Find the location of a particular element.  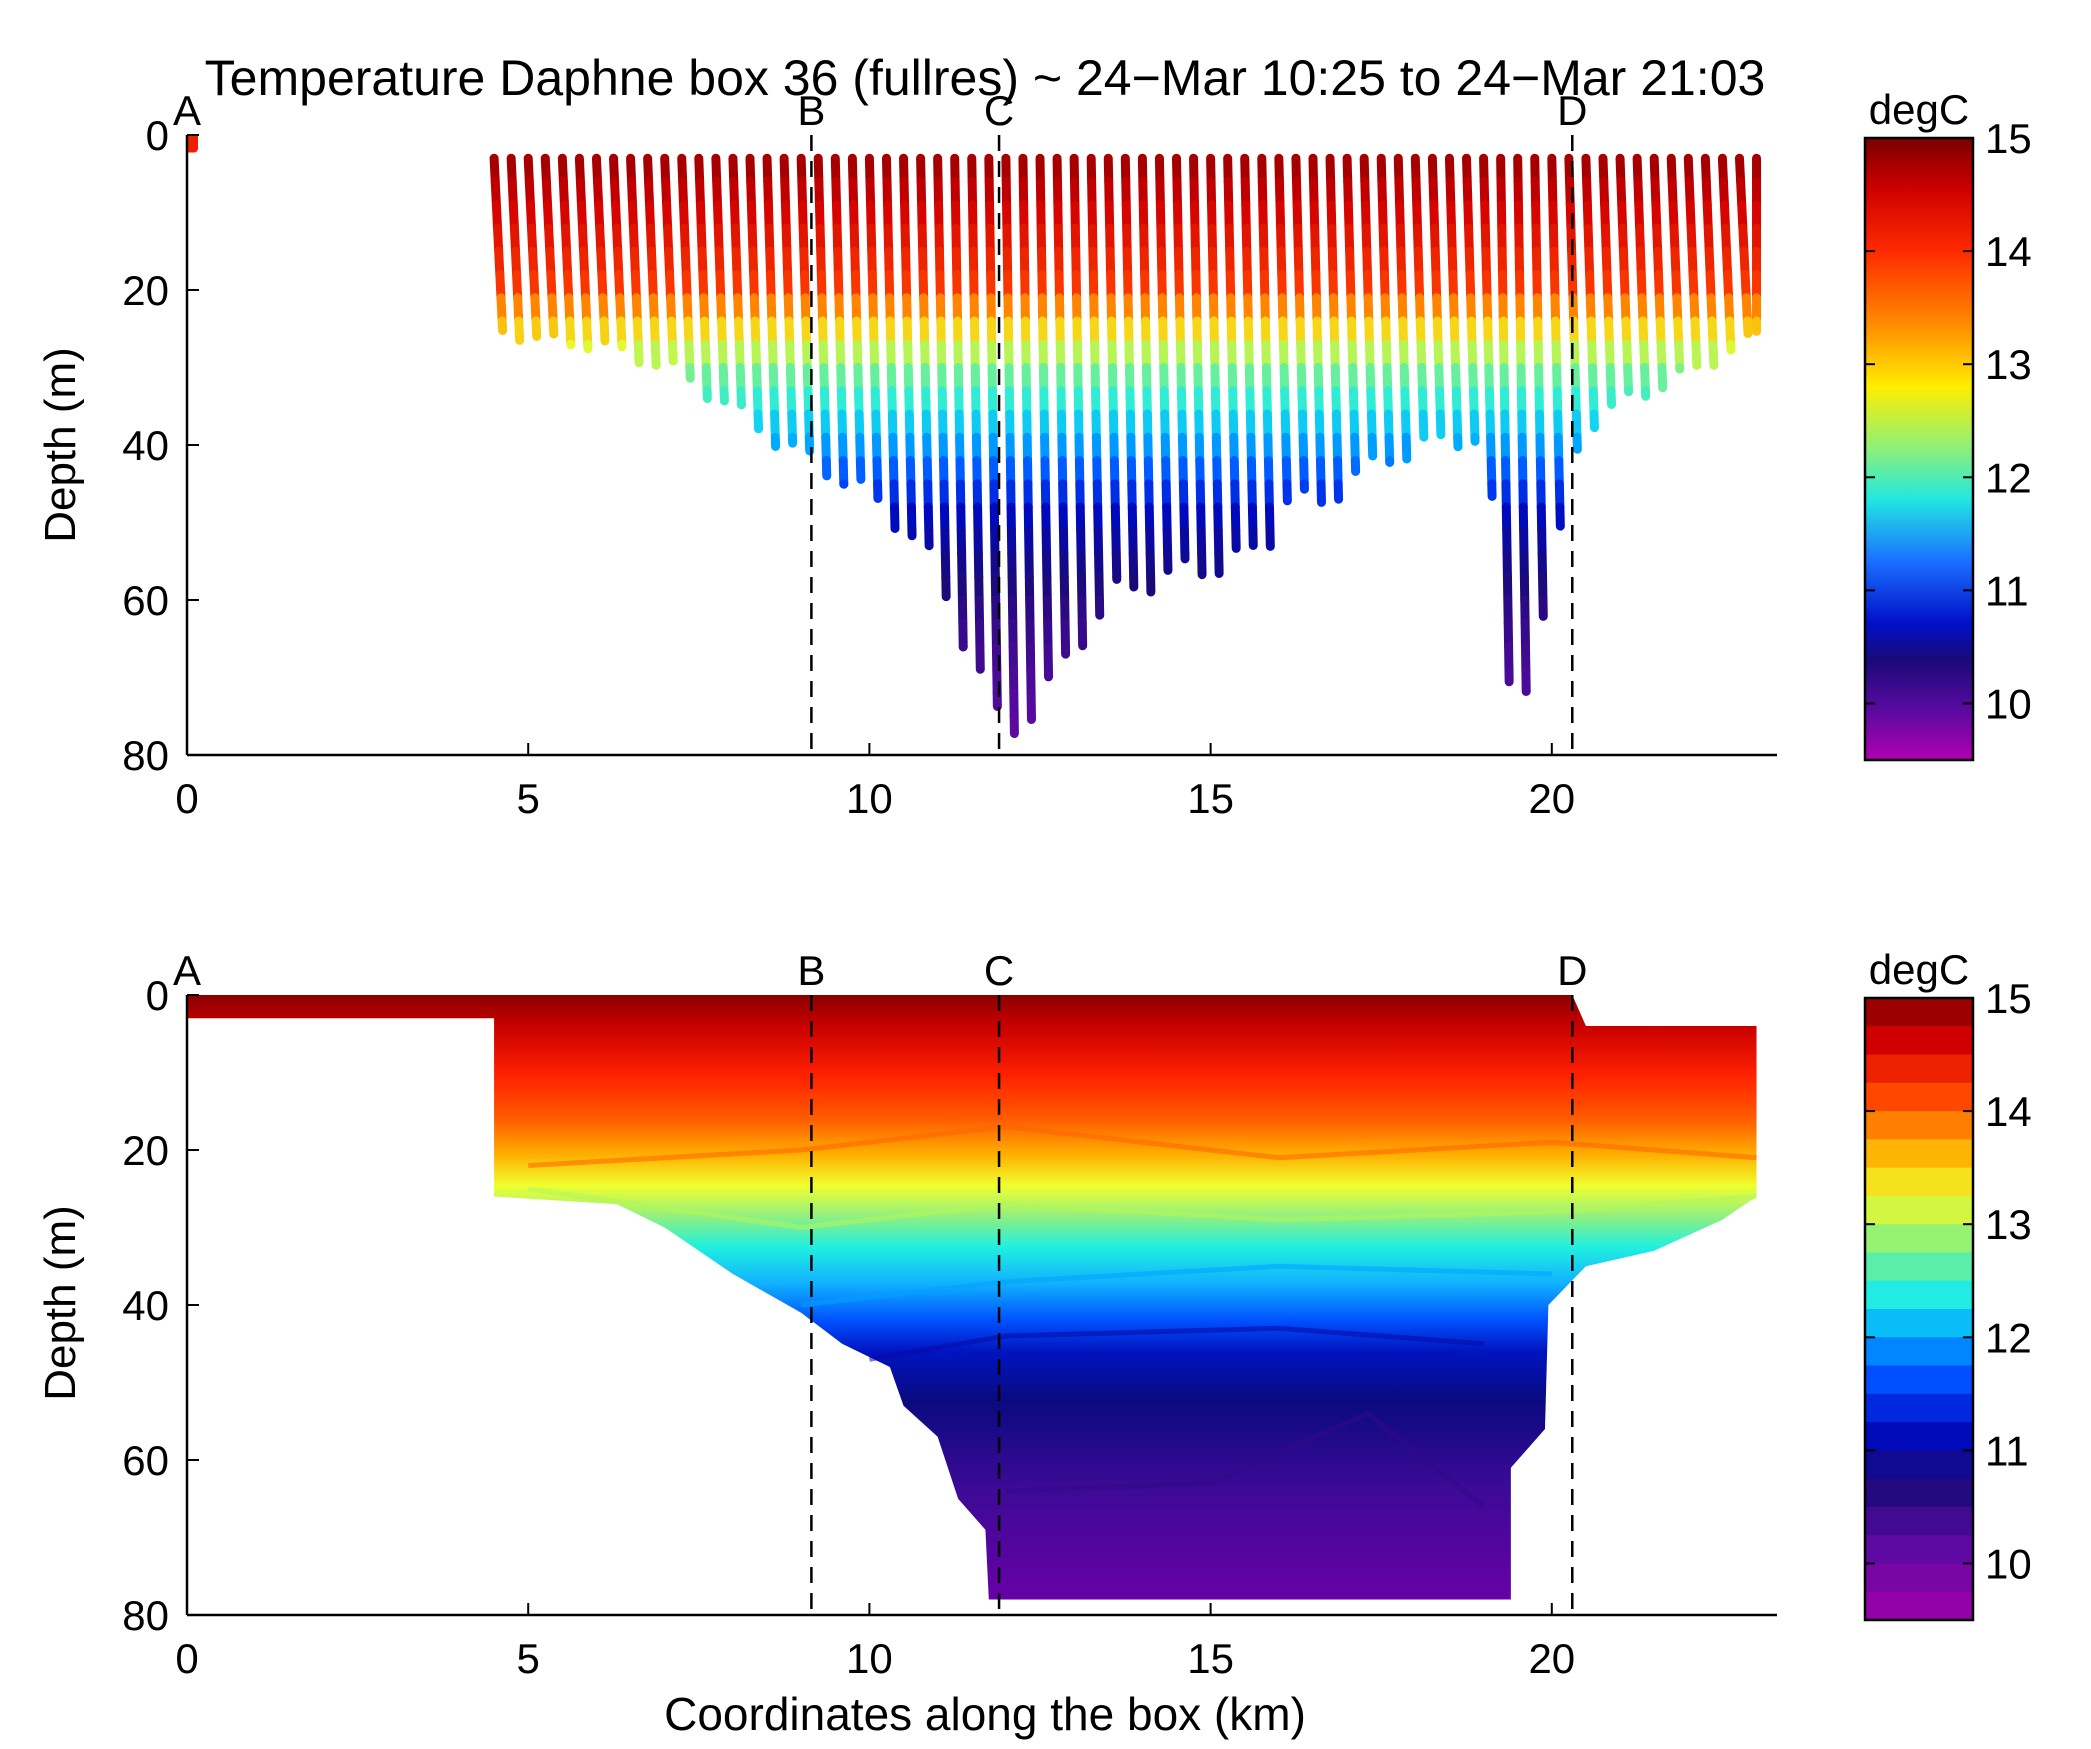

y-axis-label: Depth (m) is located at coordinates (60, 445).